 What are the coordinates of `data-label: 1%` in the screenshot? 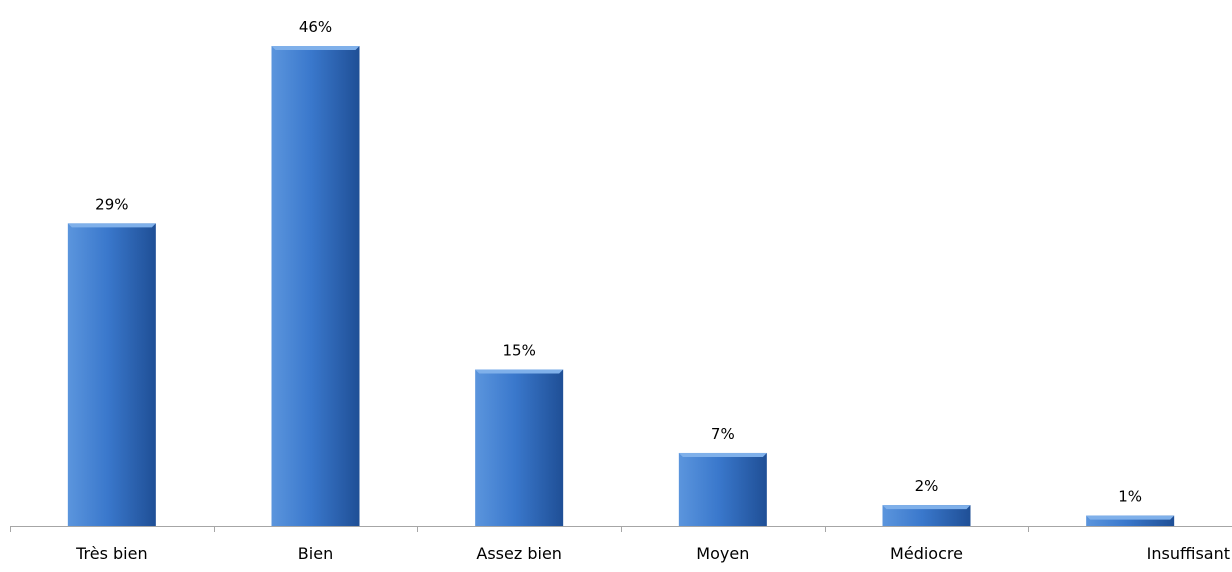 It's located at (1130, 497).